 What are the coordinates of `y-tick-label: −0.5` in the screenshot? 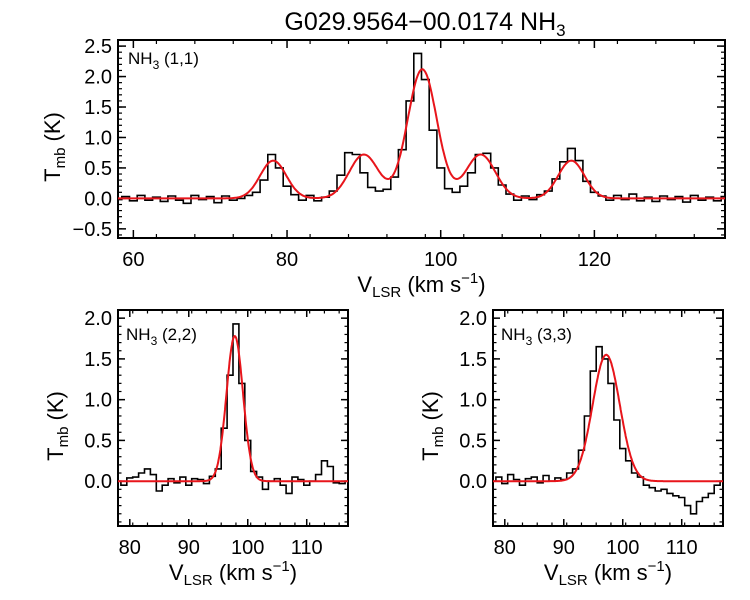 It's located at (92, 230).